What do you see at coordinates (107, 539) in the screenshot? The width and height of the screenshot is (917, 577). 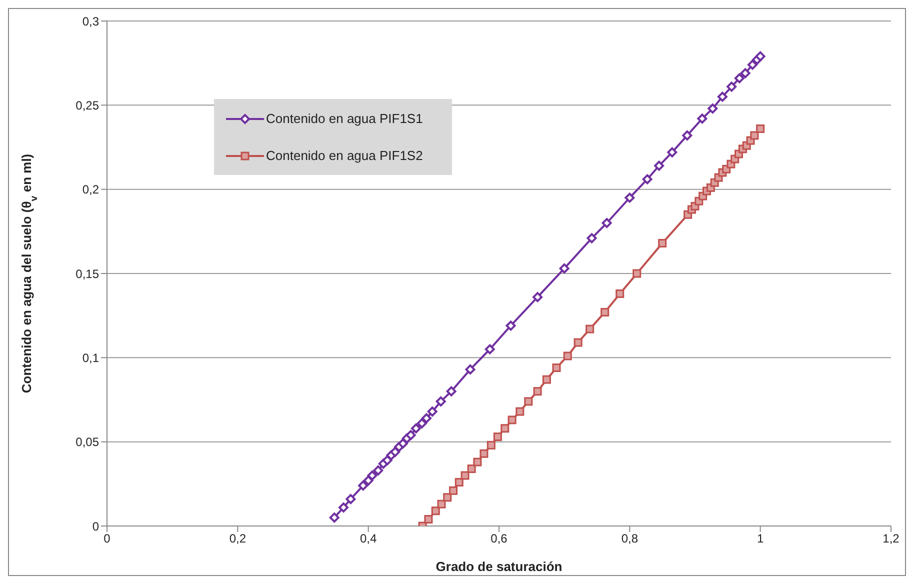 I see `x-tick-label: 0` at bounding box center [107, 539].